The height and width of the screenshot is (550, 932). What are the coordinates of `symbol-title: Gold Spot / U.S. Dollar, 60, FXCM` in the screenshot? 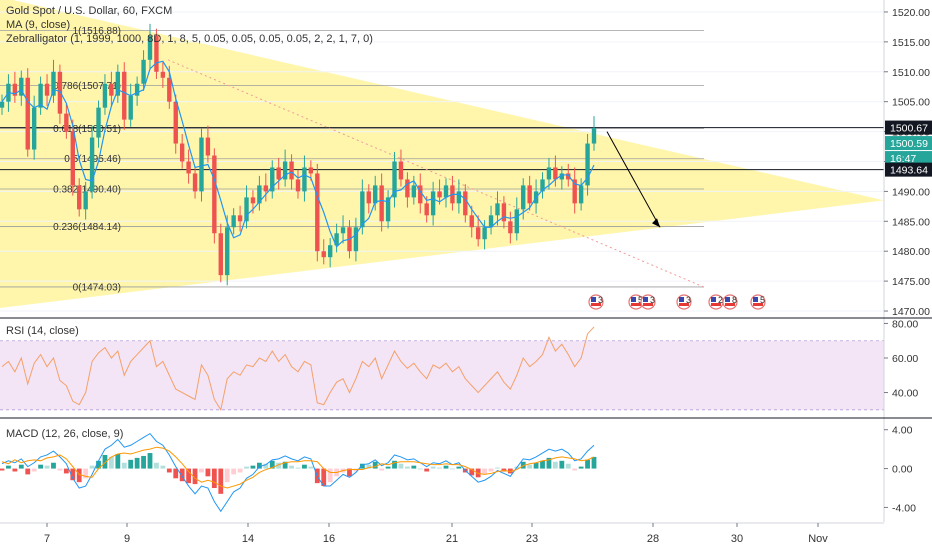 It's located at (89, 11).